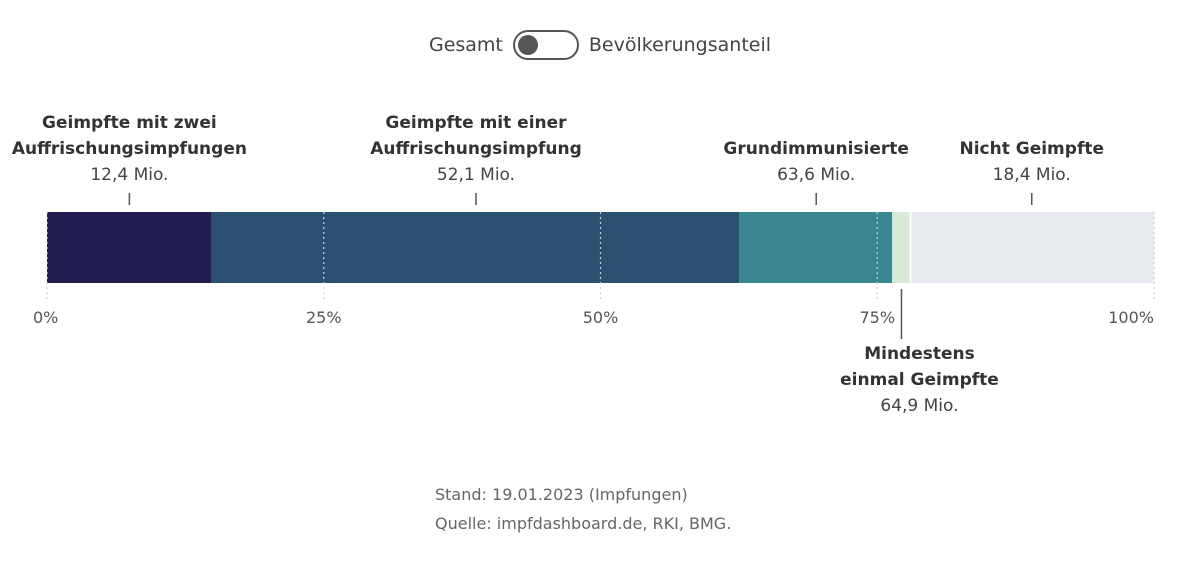 This screenshot has height=569, width=1200. Describe the element at coordinates (1031, 162) in the screenshot. I see `segment-label: Nicht Geimpfte 18,4 Mio.` at that location.